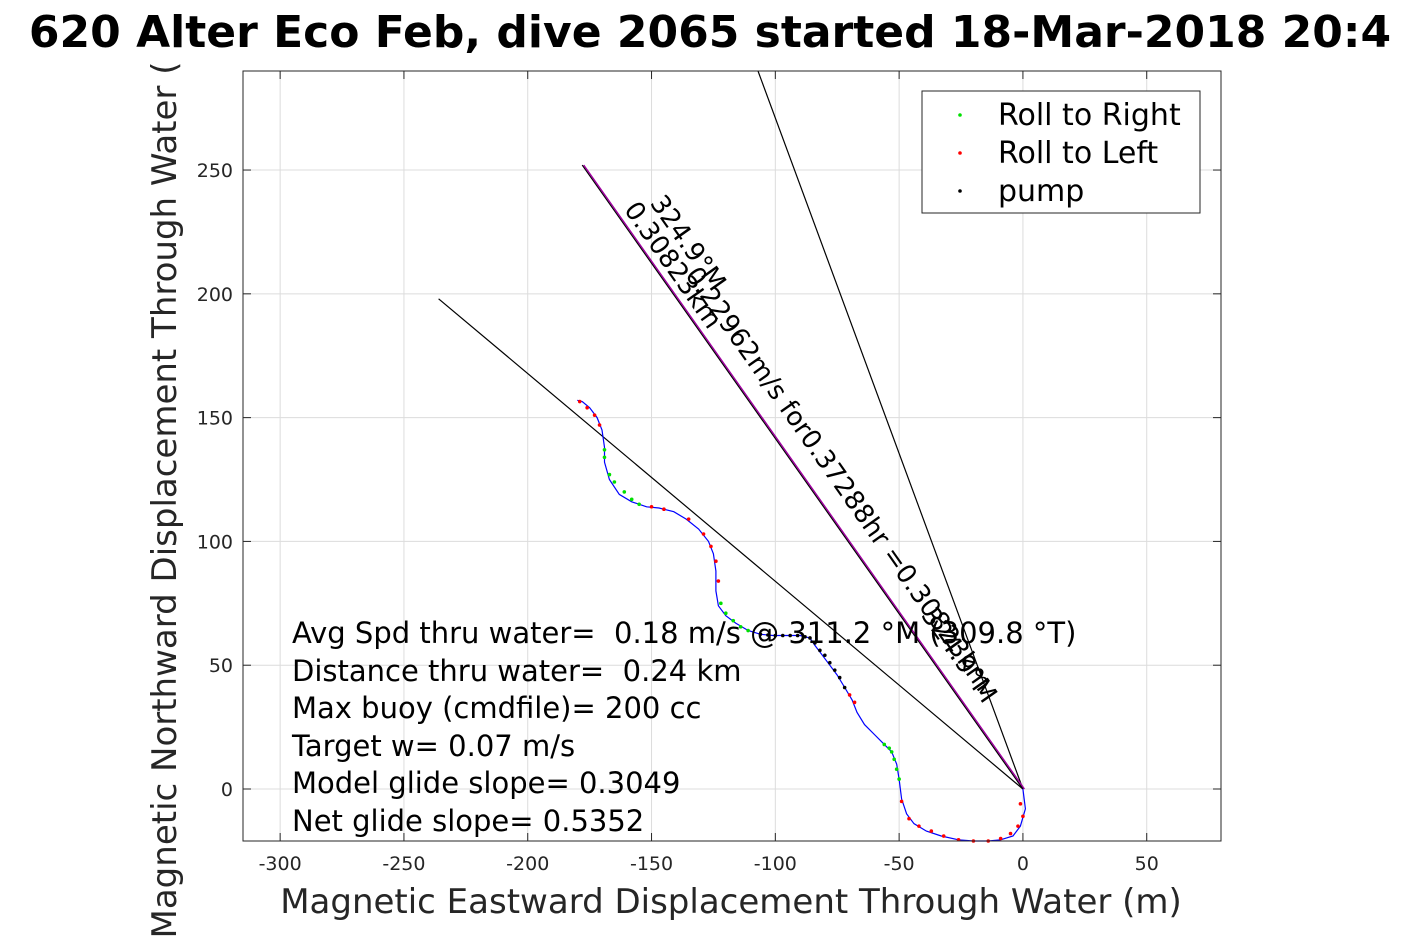  What do you see at coordinates (433, 746) in the screenshot?
I see `stat-target-w: Target w= 0.07 m/s` at bounding box center [433, 746].